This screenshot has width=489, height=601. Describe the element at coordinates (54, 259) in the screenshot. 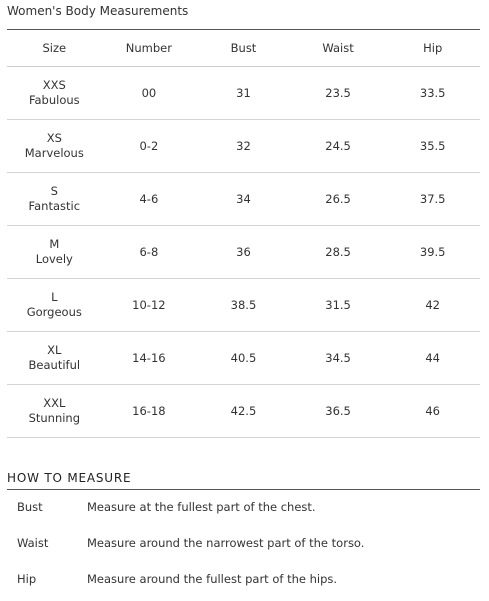

I see `size-name: Lovely` at that location.